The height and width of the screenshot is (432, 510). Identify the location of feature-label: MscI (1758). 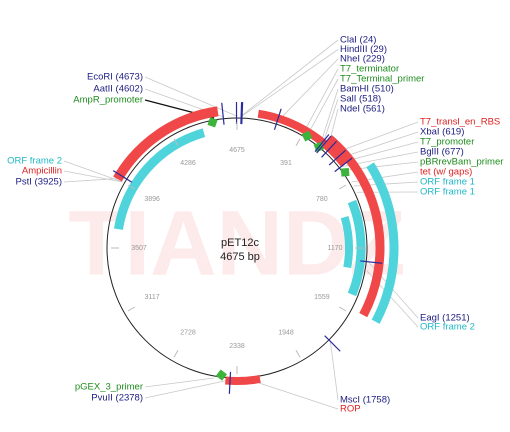
(365, 400).